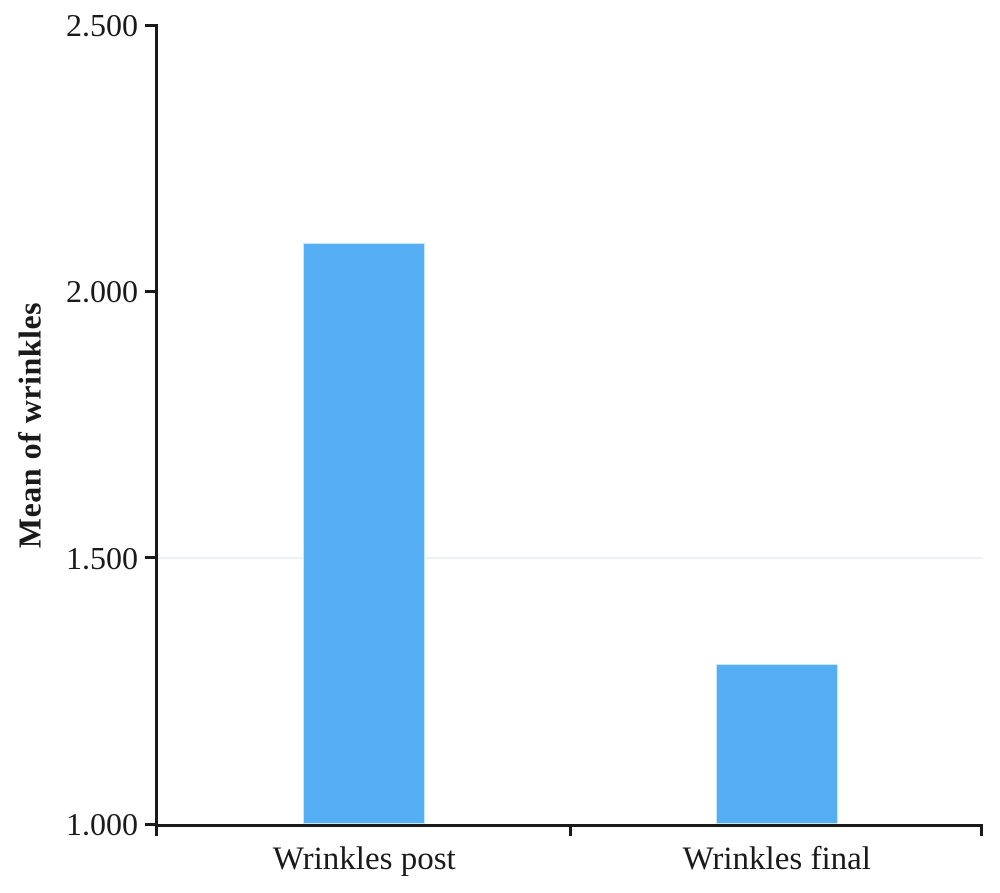  What do you see at coordinates (102, 557) in the screenshot?
I see `y-tick-label: 1.500` at bounding box center [102, 557].